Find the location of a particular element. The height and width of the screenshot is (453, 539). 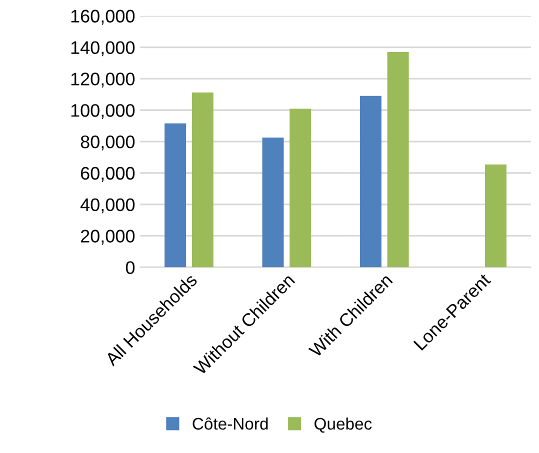

legend-label: Côte-Nord is located at coordinates (230, 423).